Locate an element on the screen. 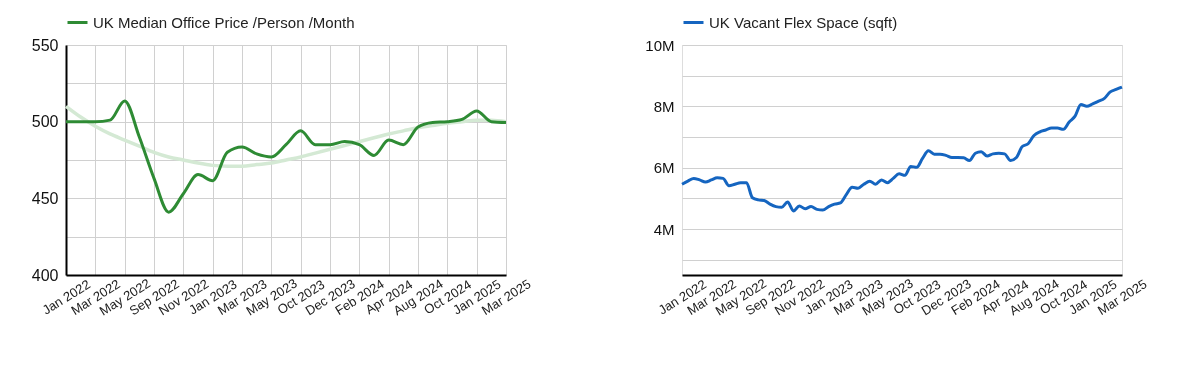 Image resolution: width=1200 pixels, height=386 pixels. legend-label: UK Vacant Flex Space (sqft) is located at coordinates (803, 22).